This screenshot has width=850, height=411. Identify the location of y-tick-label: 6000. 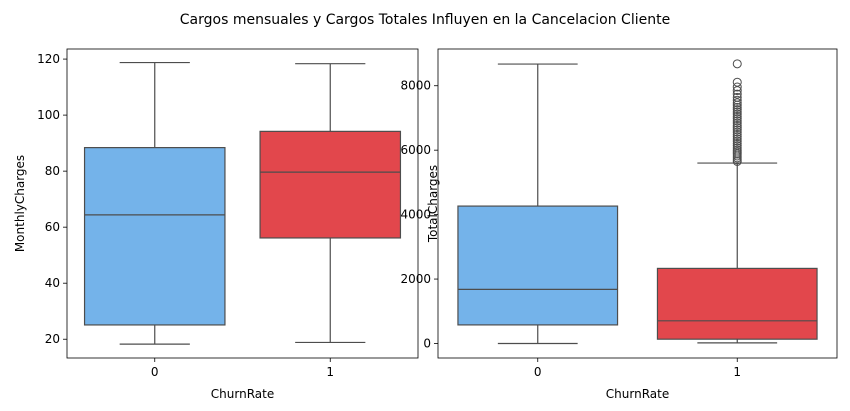
(415, 150).